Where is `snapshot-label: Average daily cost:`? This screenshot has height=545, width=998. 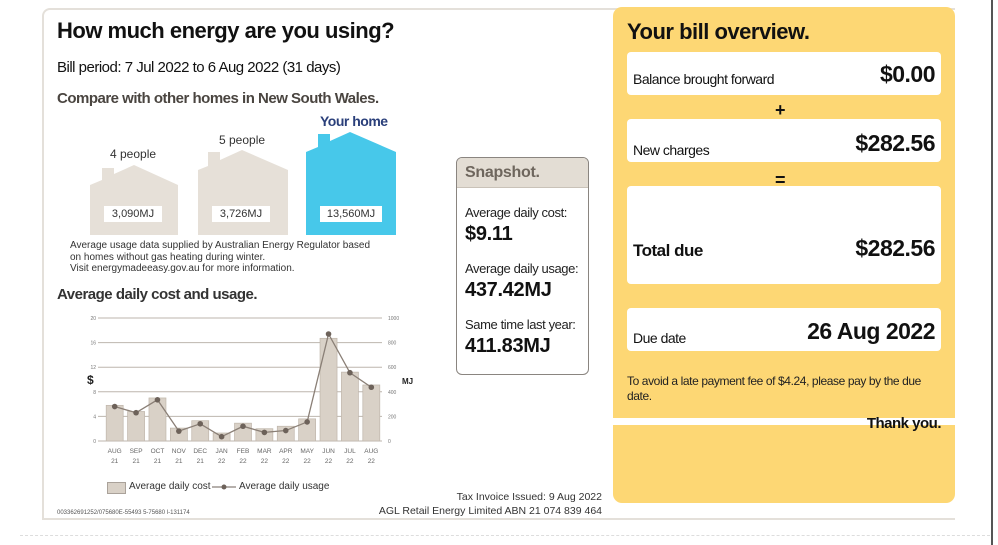
snapshot-label: Average daily cost: is located at coordinates (516, 212).